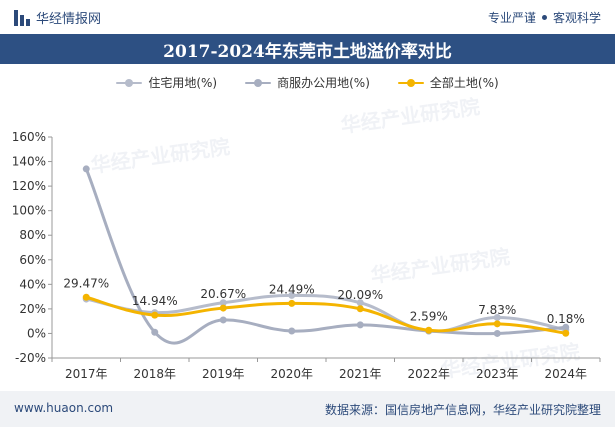 The image size is (615, 427). Describe the element at coordinates (291, 374) in the screenshot. I see `x-tick-label: 2020年` at that location.